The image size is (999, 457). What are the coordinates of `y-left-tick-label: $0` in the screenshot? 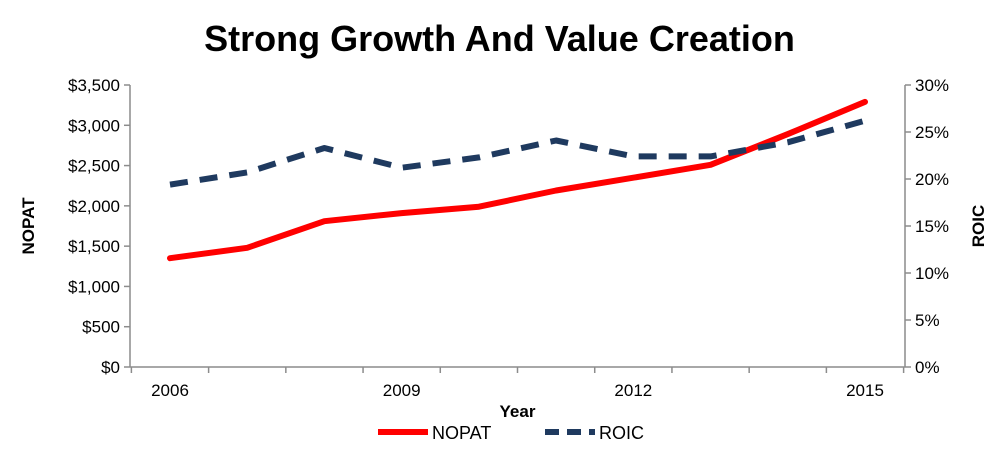 It's located at (110, 367).